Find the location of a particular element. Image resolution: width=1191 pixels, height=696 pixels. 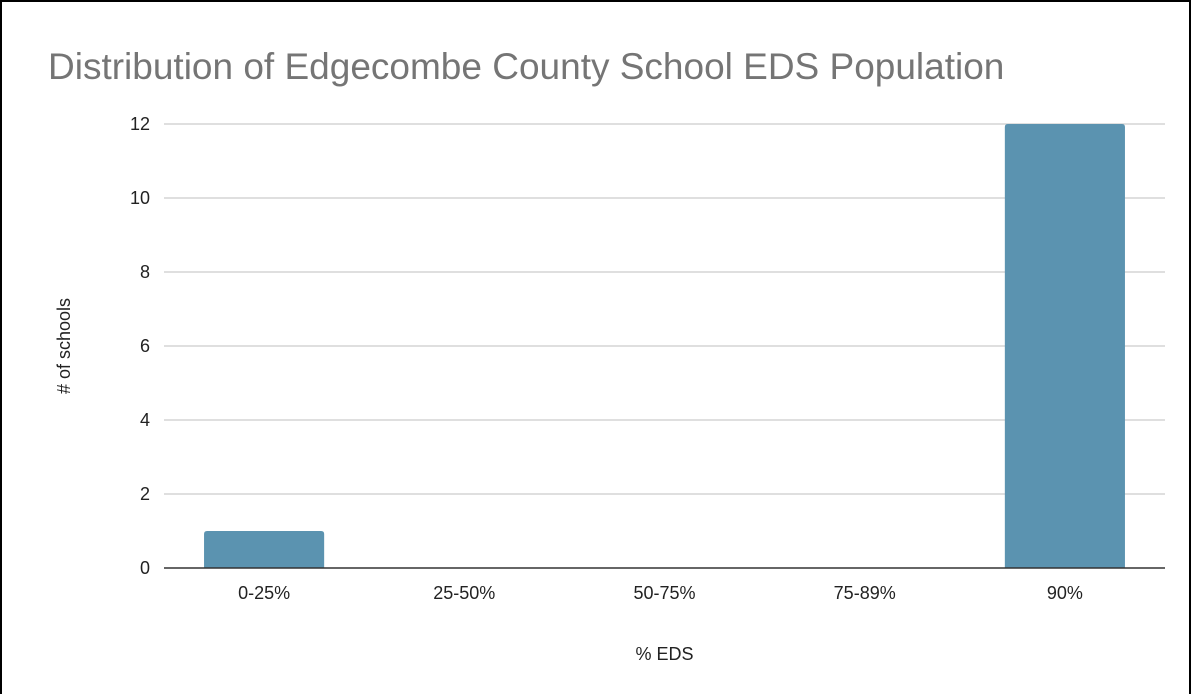

y-tick-label: 12 is located at coordinates (140, 124).